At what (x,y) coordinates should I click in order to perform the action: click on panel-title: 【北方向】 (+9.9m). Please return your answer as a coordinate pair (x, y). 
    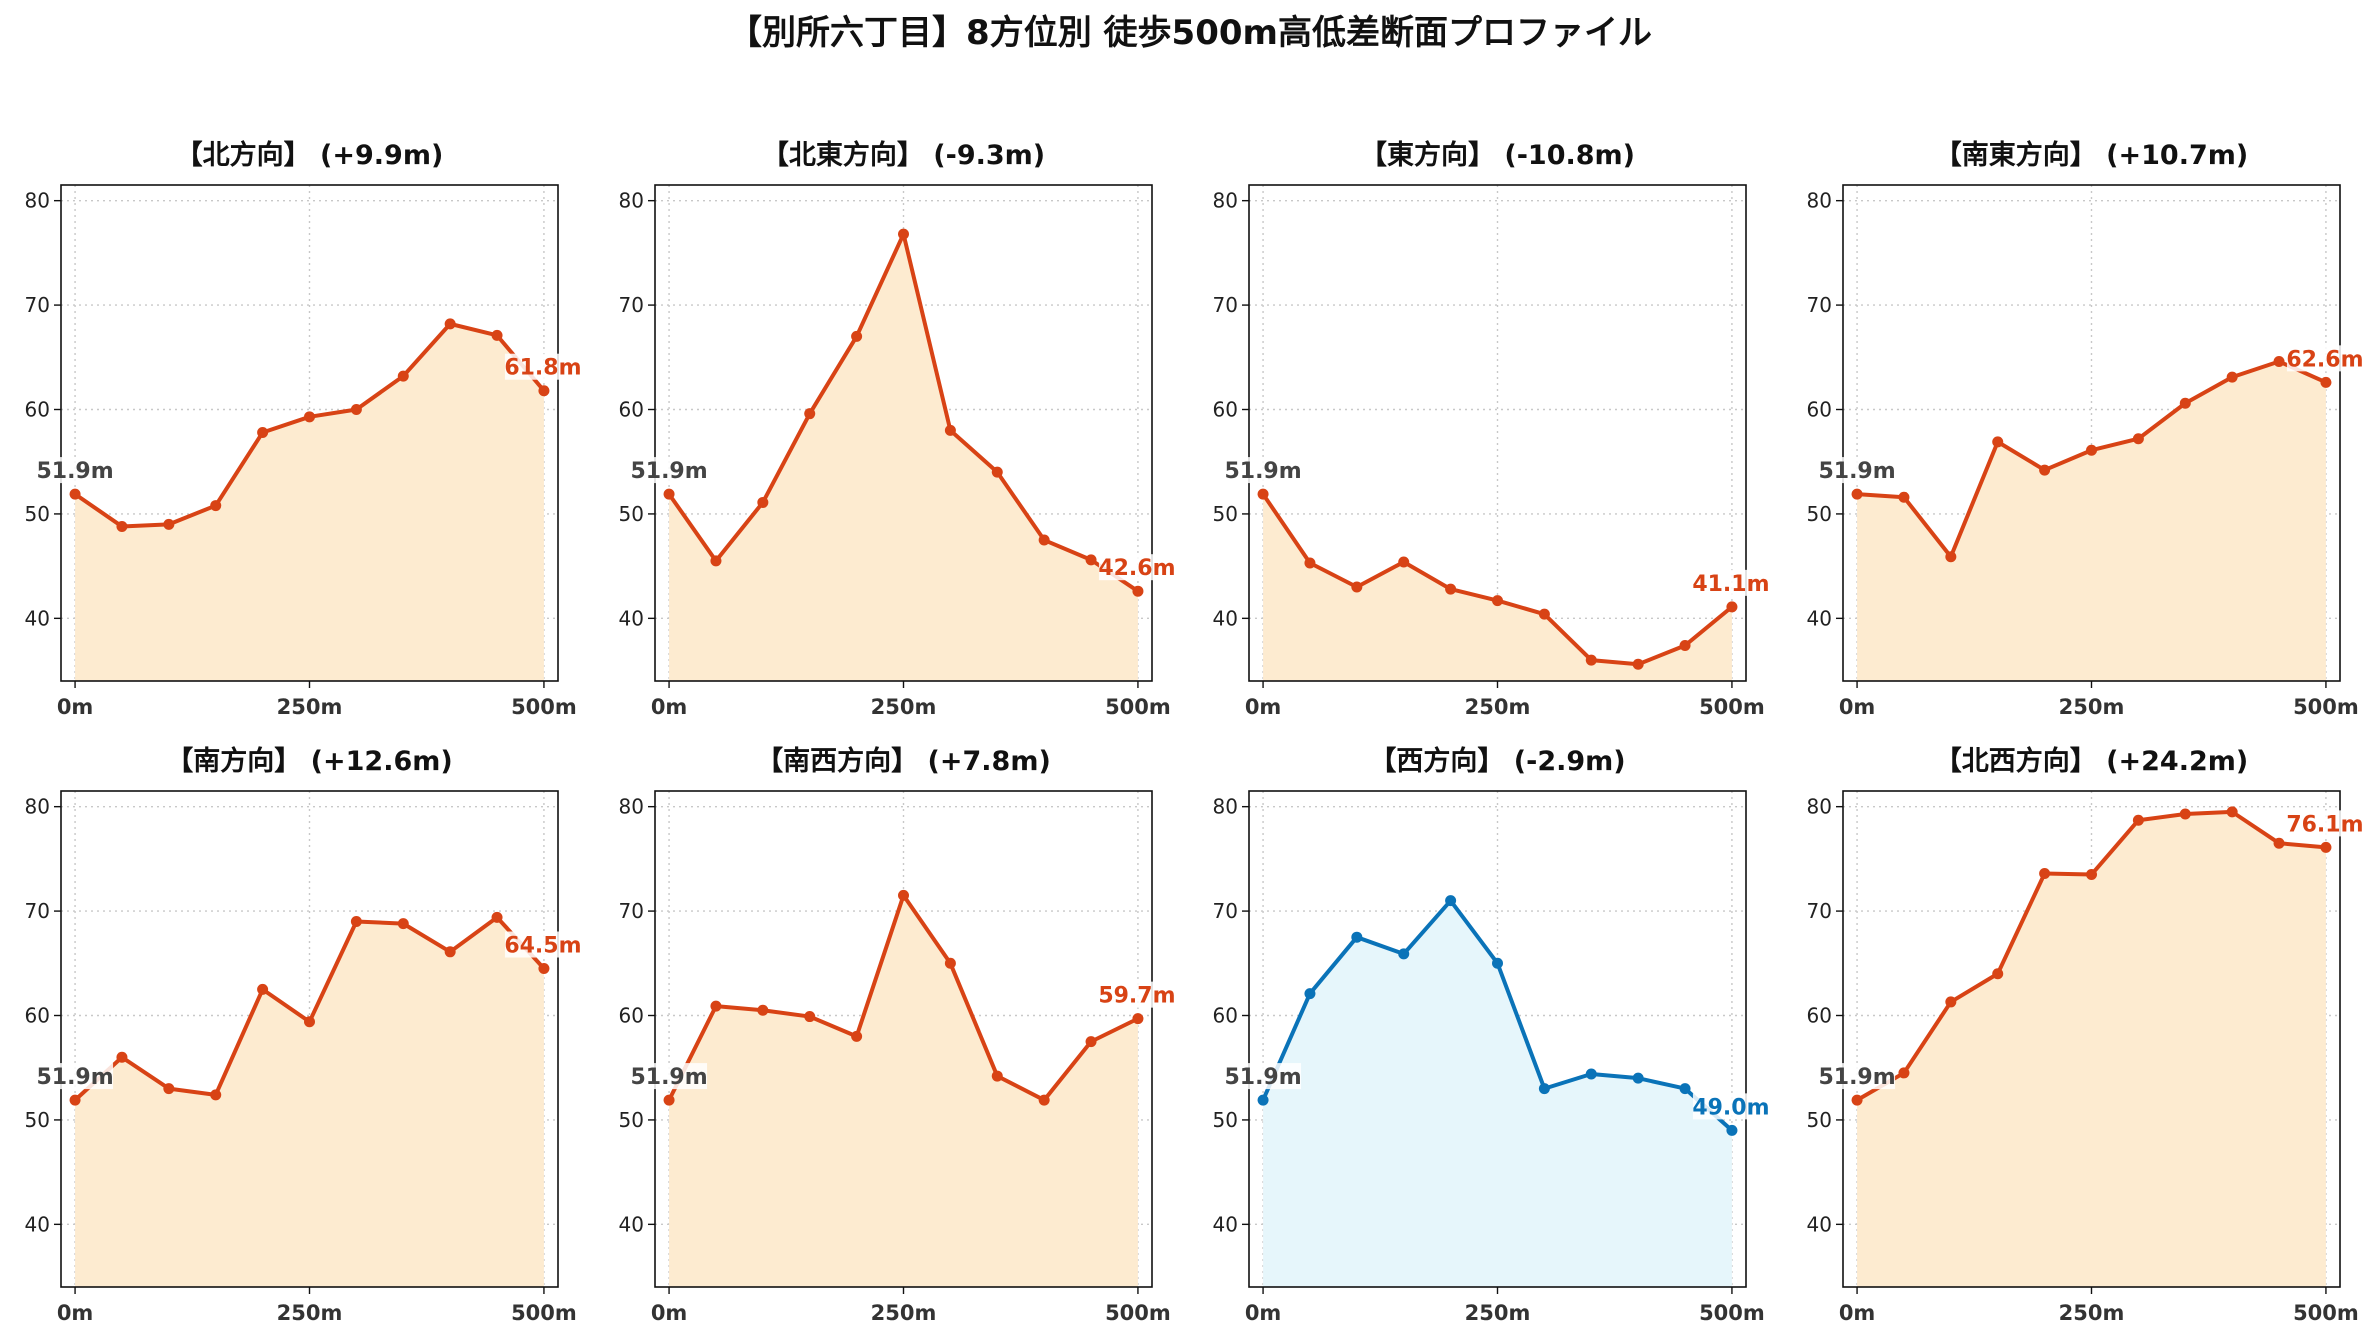
    Looking at the image, I should click on (310, 155).